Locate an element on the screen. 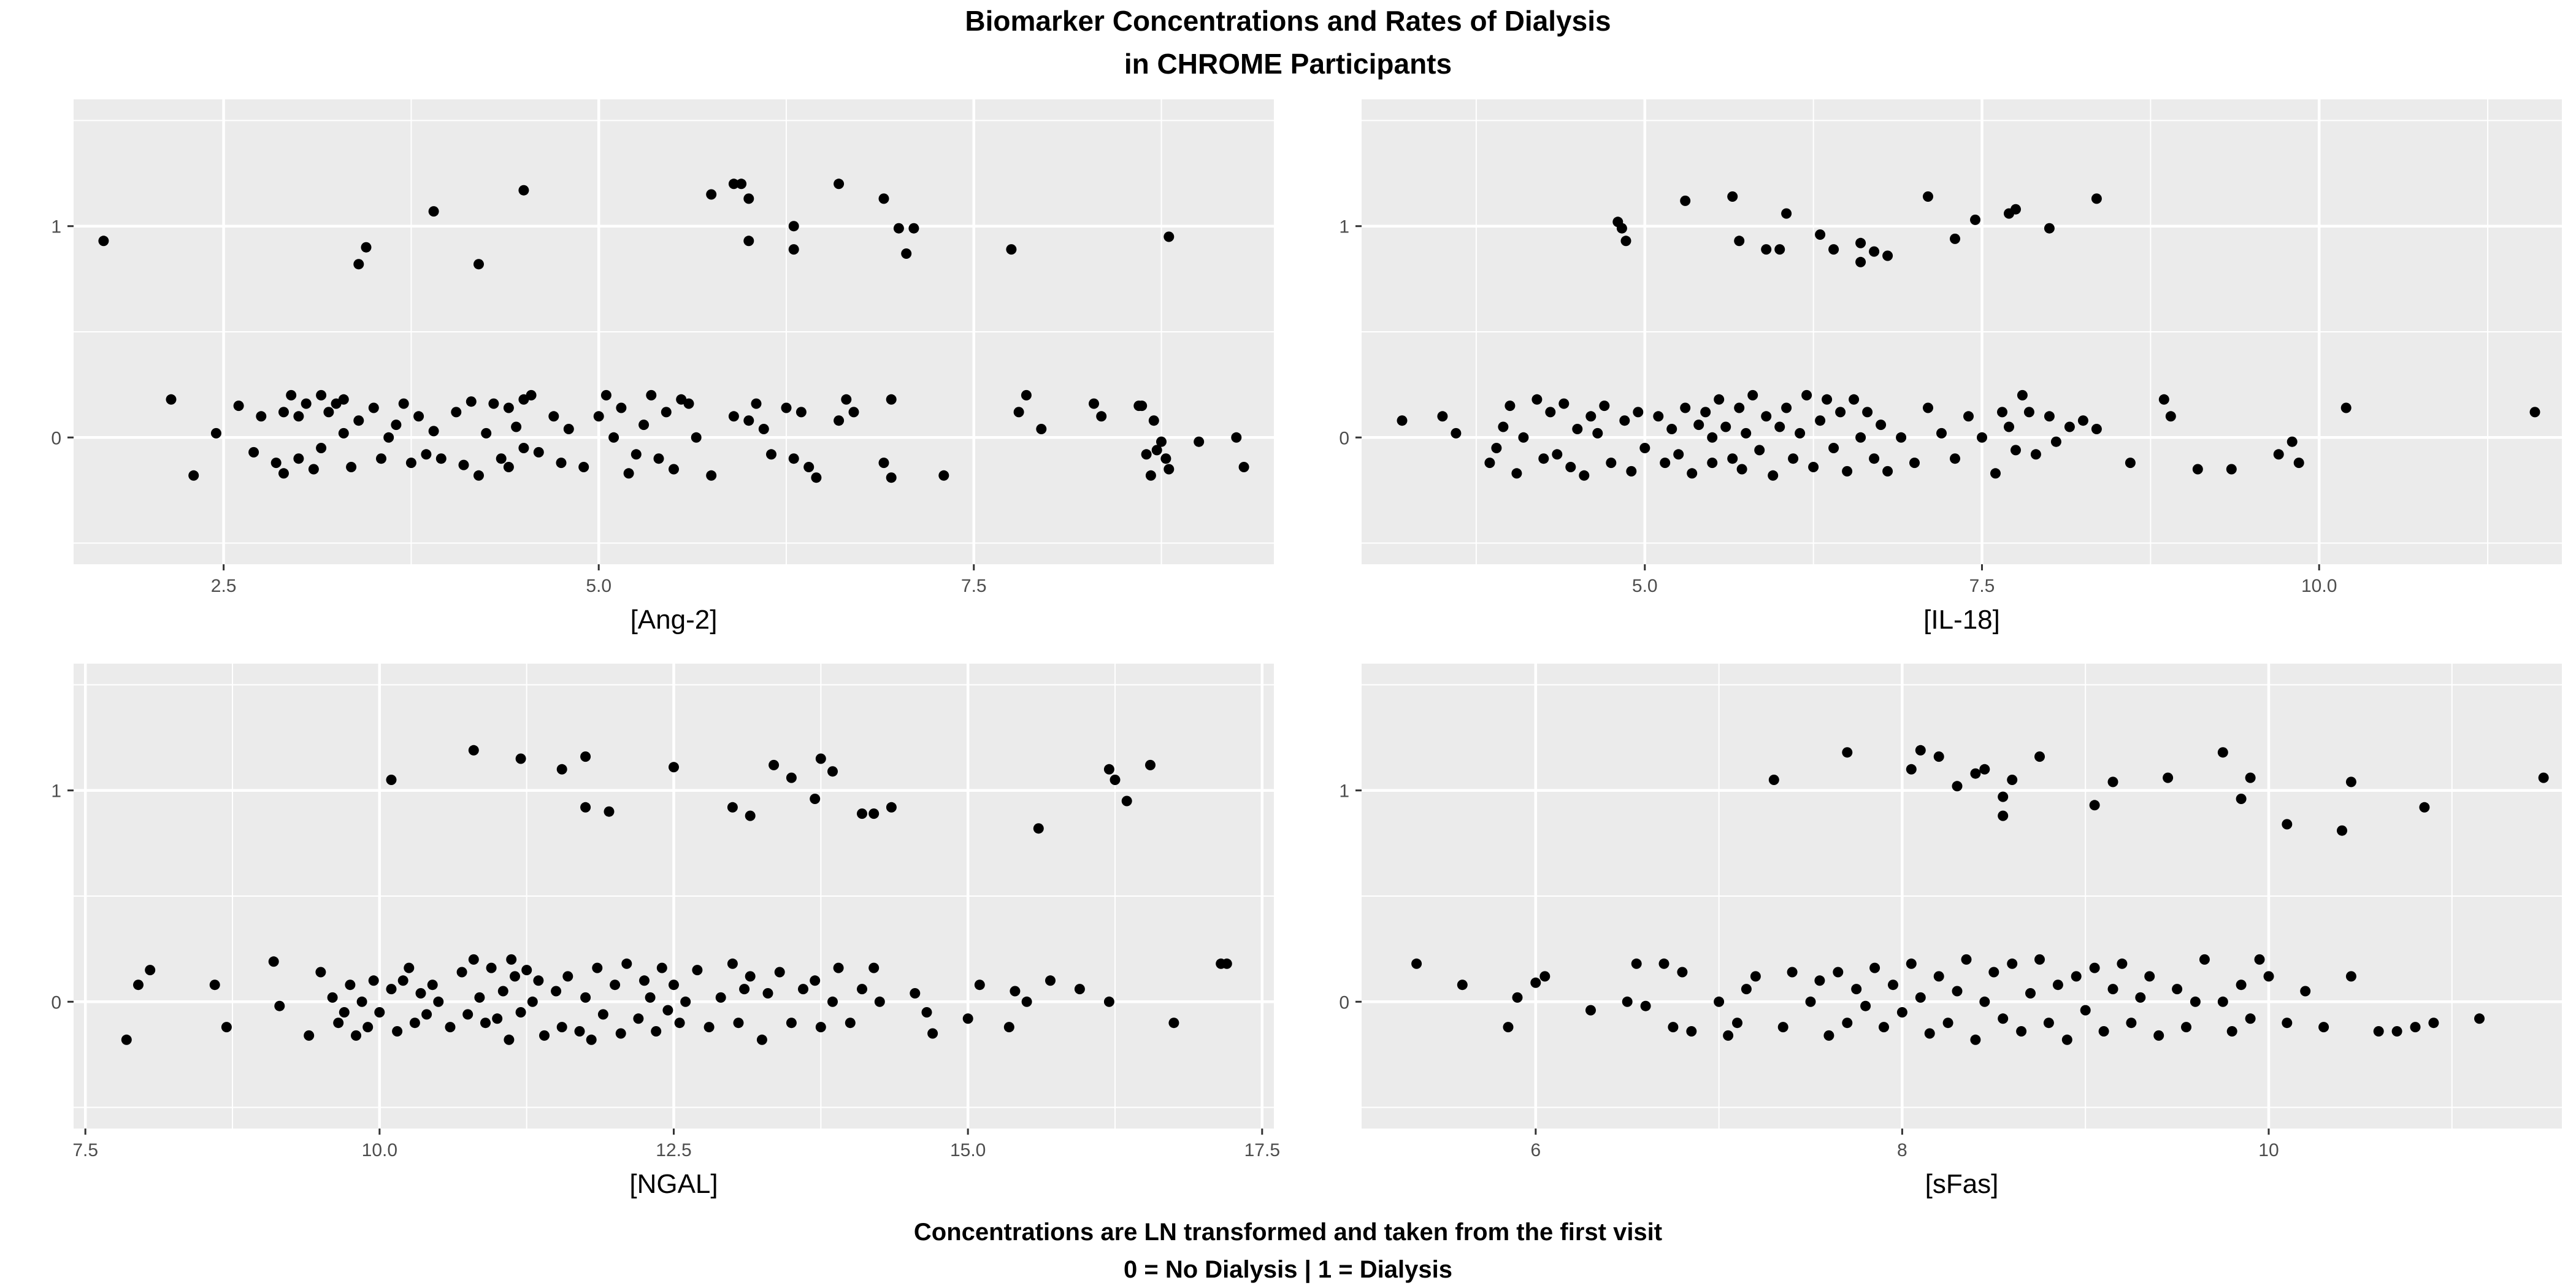 Image resolution: width=2576 pixels, height=1288 pixels. data-points is located at coordinates (673, 330).